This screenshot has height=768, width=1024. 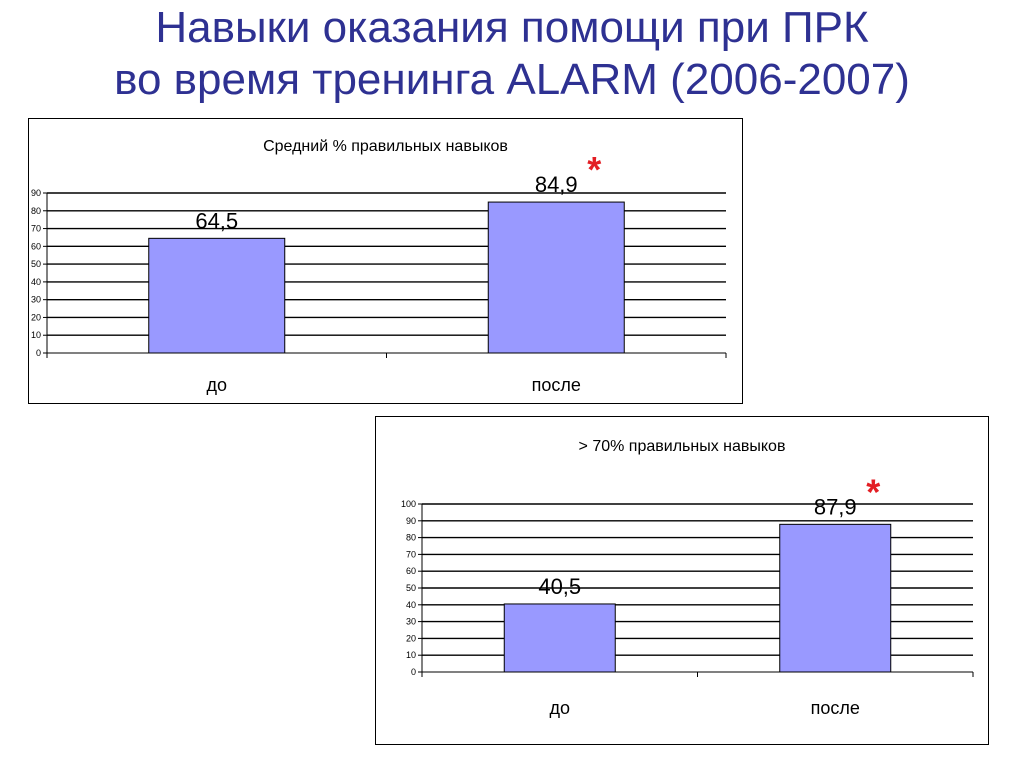 I want to click on data-label: 87,9, so click(x=835, y=506).